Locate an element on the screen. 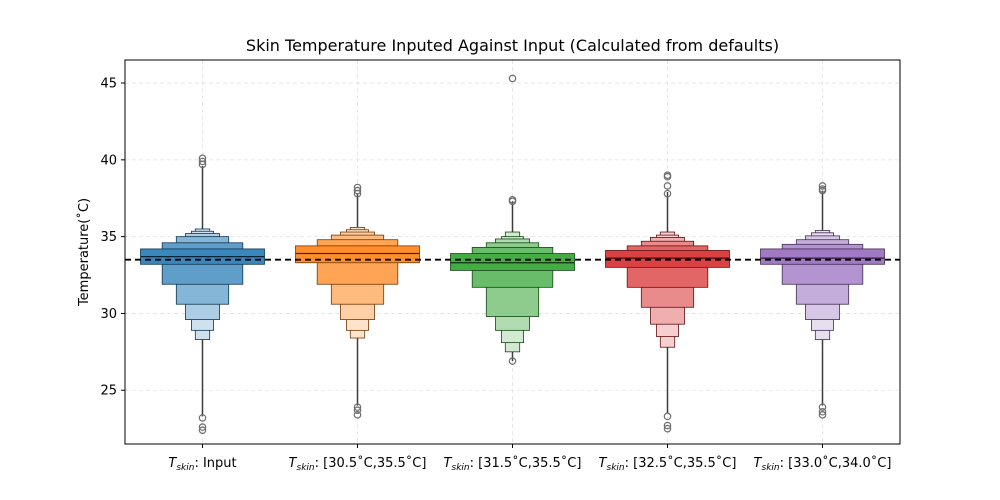 The image size is (1000, 500). y-axis: 25 30 35 40 45 is located at coordinates (112, 238).